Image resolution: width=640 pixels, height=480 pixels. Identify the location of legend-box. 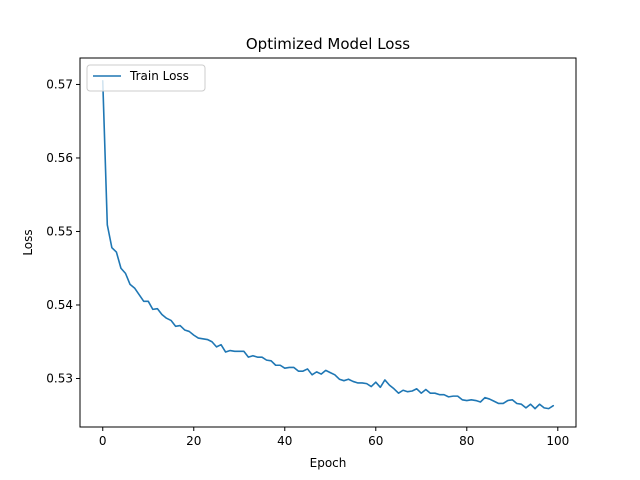
(146, 78).